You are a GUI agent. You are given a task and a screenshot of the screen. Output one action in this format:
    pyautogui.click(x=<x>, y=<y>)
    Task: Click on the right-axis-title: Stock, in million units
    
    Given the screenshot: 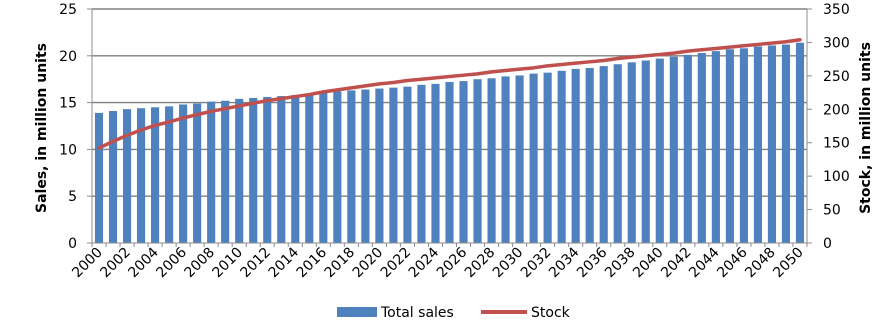 What is the action you would take?
    pyautogui.click(x=866, y=128)
    